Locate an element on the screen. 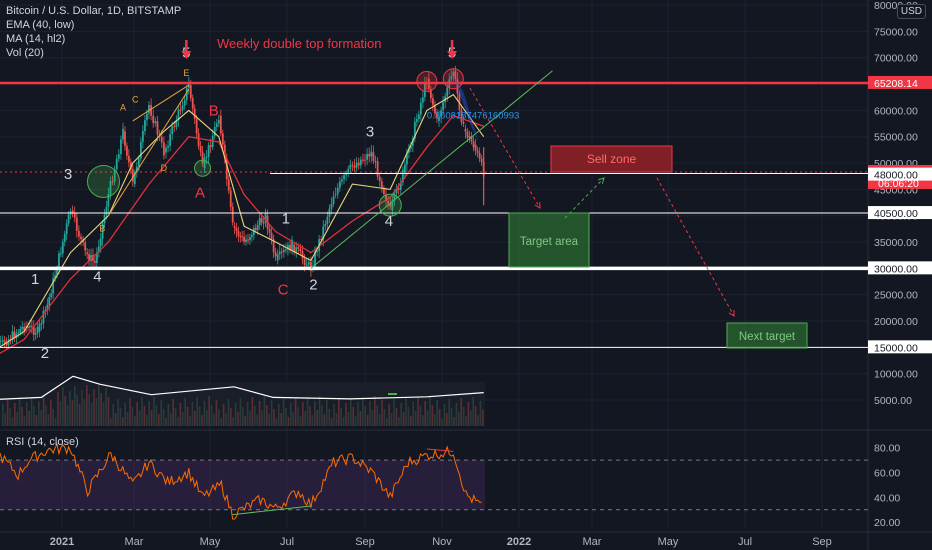 The height and width of the screenshot is (550, 932). rsi-tick-label: 60.00 is located at coordinates (887, 474).